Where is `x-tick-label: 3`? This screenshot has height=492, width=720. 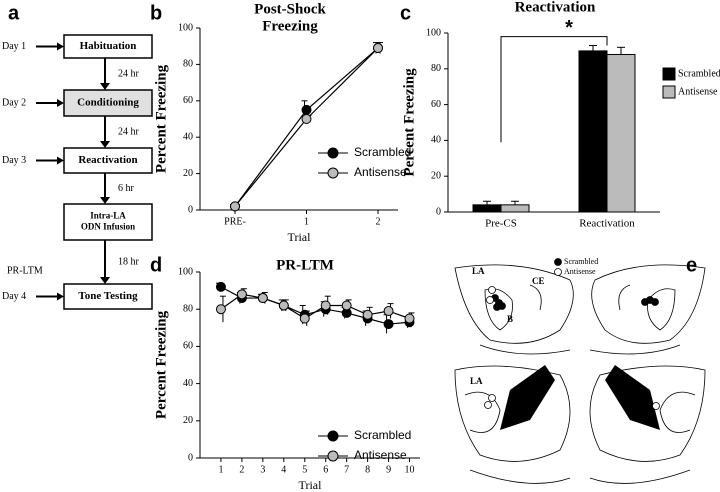 x-tick-label: 3 is located at coordinates (262, 469).